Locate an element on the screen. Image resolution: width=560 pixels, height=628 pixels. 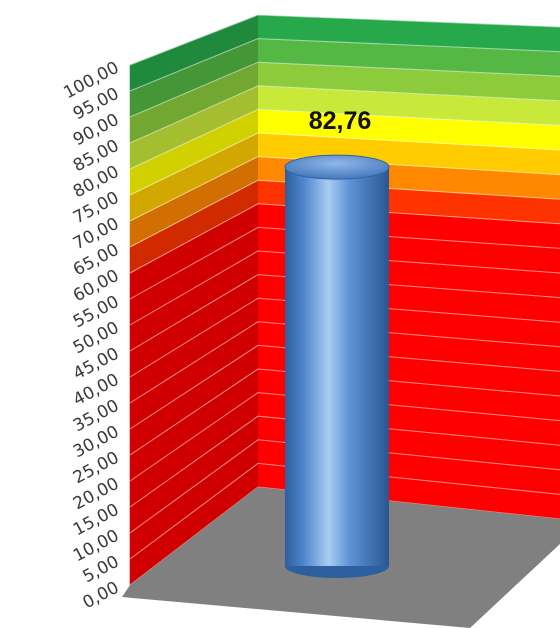
data-labels: 82,76 is located at coordinates (340, 121).